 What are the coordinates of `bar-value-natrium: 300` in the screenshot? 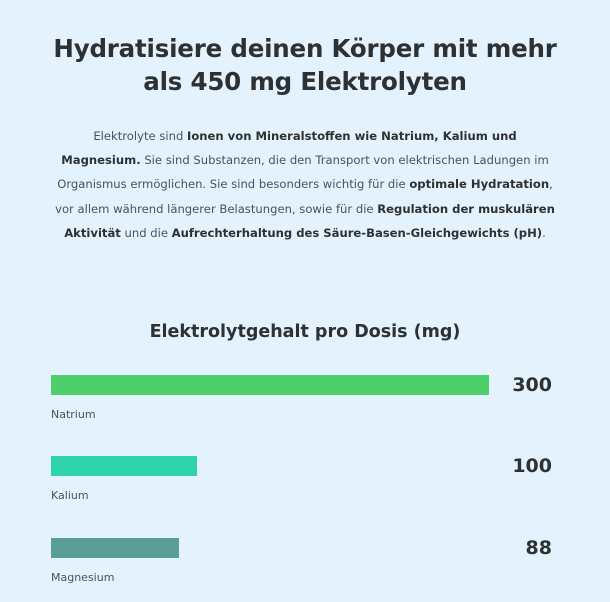 It's located at (532, 385).